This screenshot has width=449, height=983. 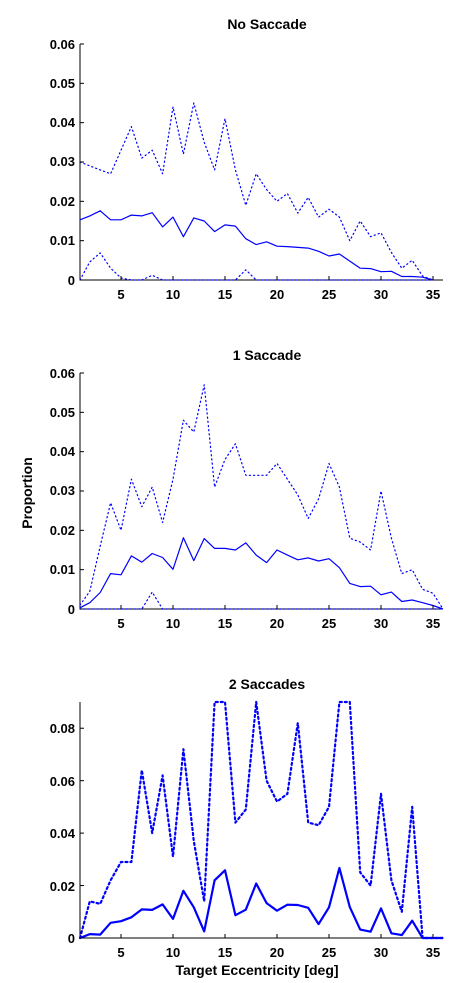 I want to click on chart-title: 1 Saccade, so click(x=267, y=355).